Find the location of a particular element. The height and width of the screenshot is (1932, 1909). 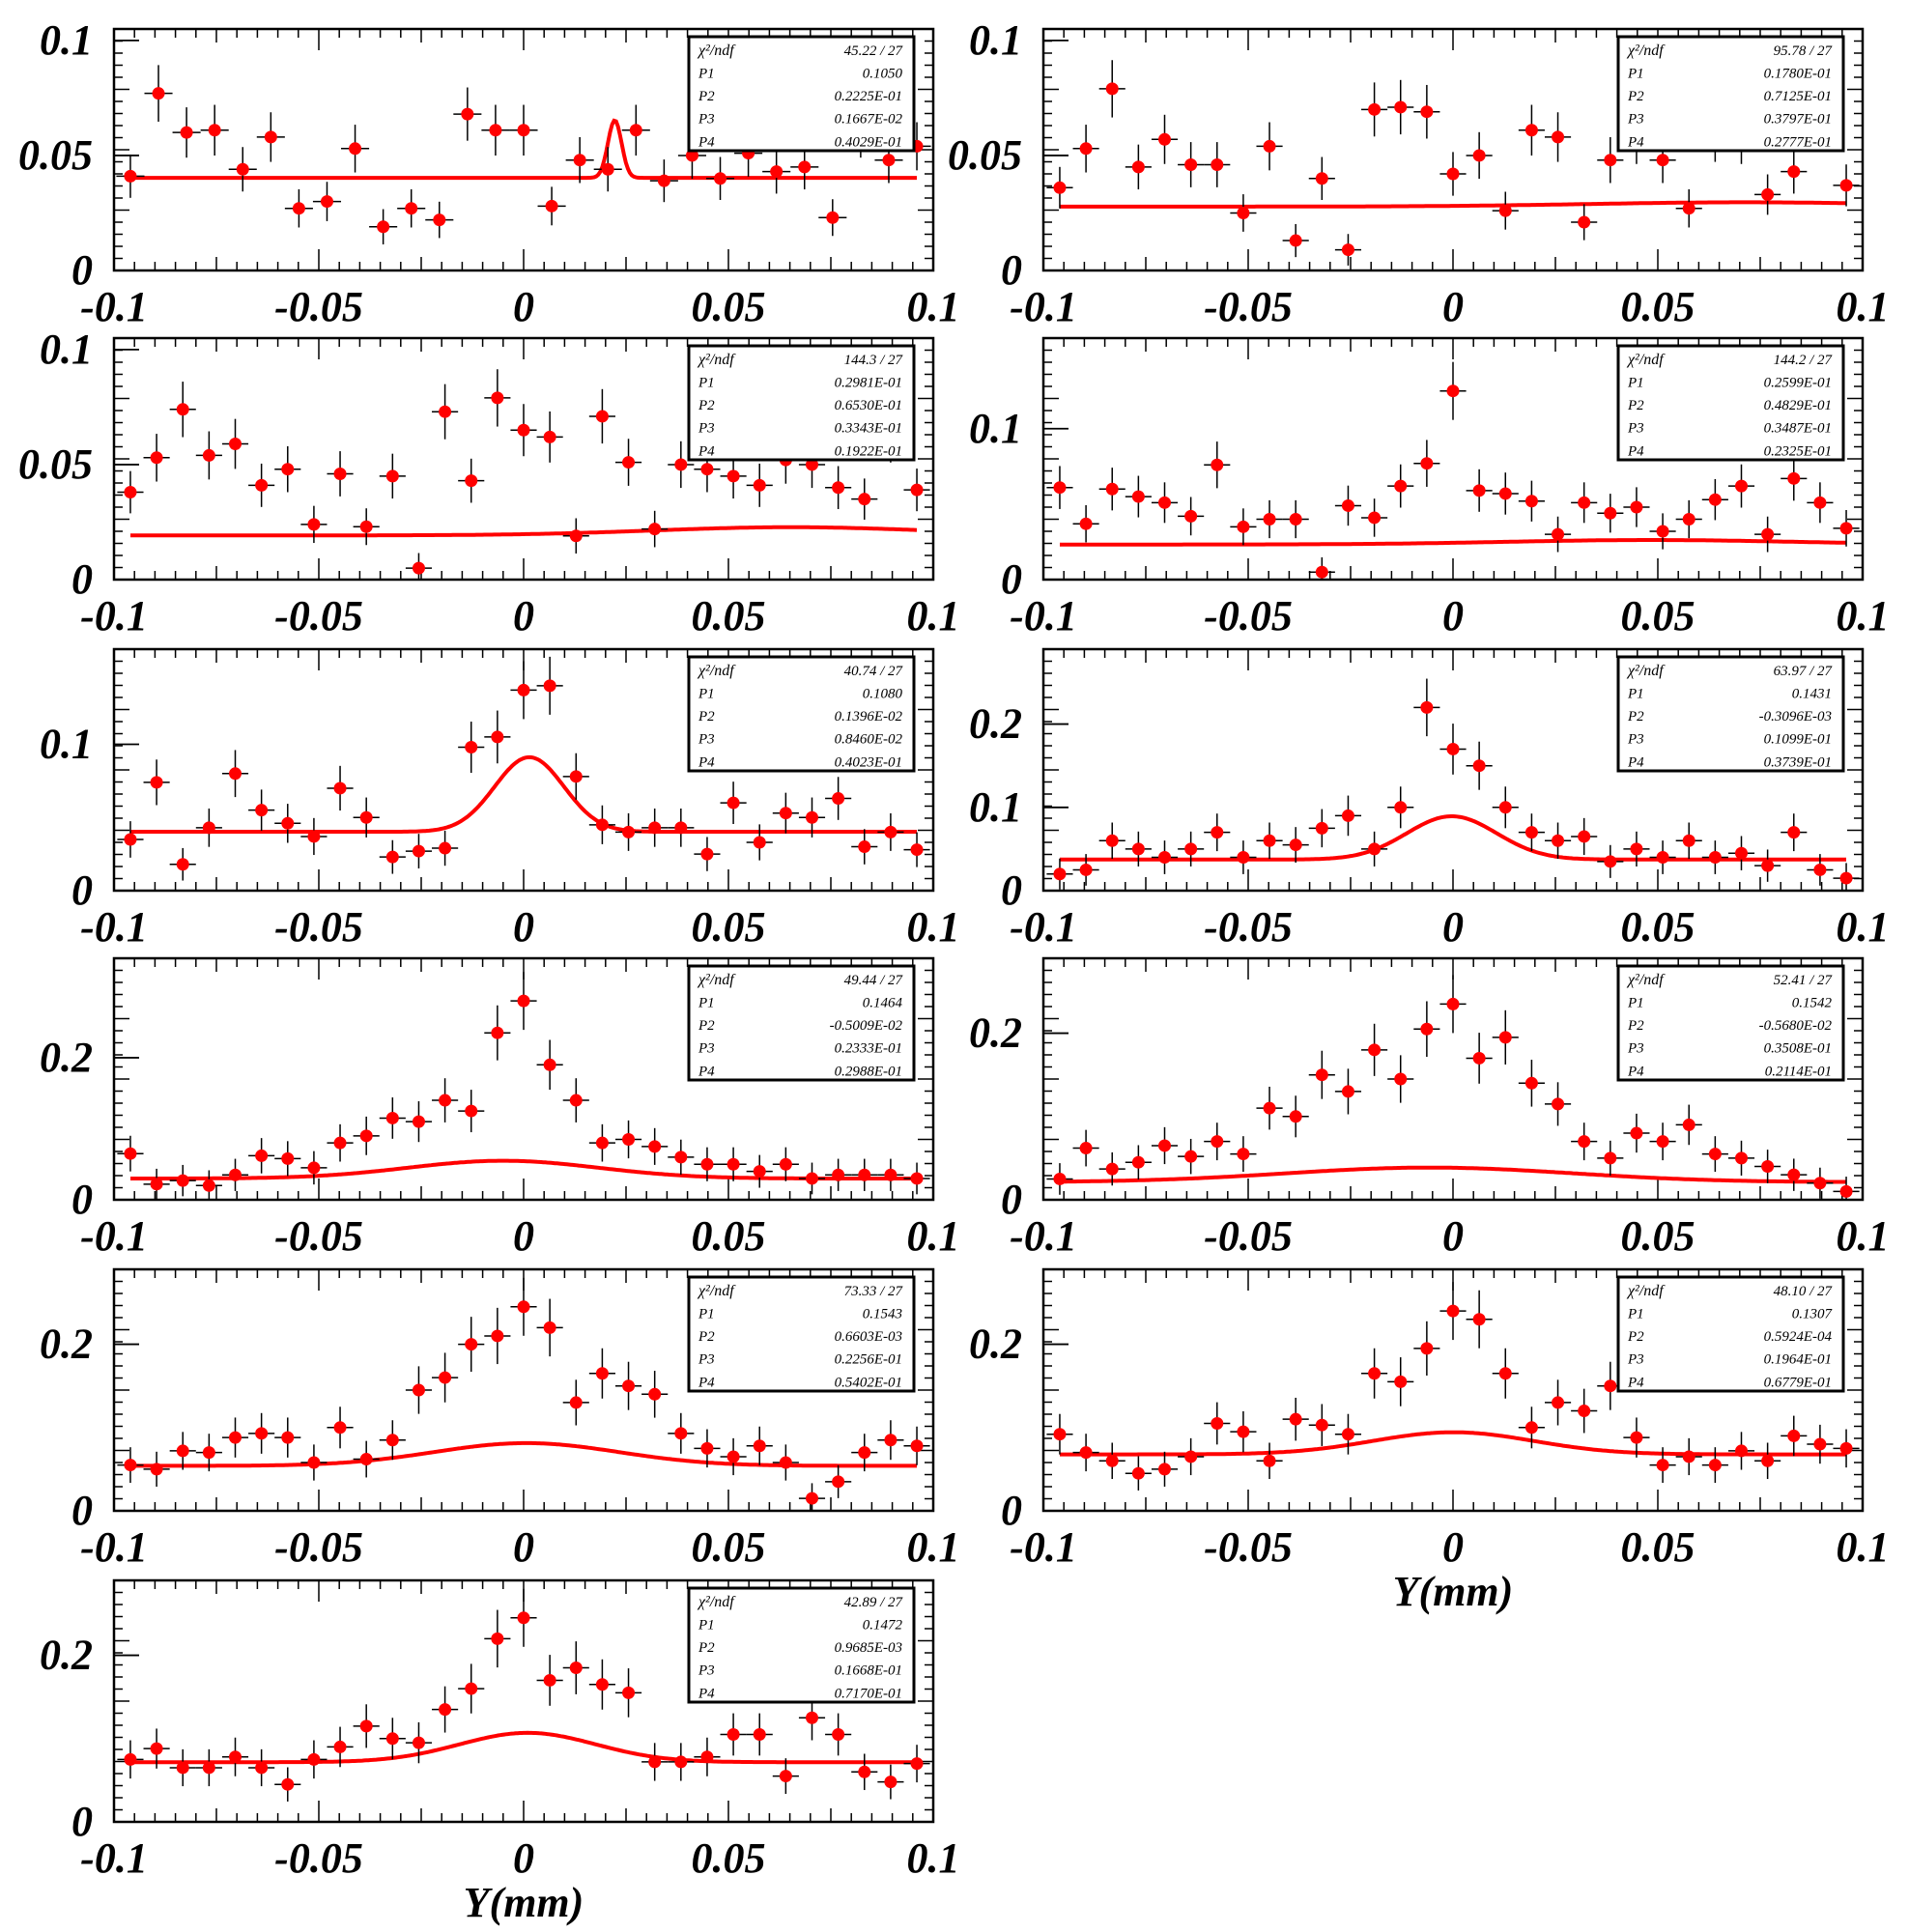

param-value: 0.6779E-01 is located at coordinates (1798, 1382).